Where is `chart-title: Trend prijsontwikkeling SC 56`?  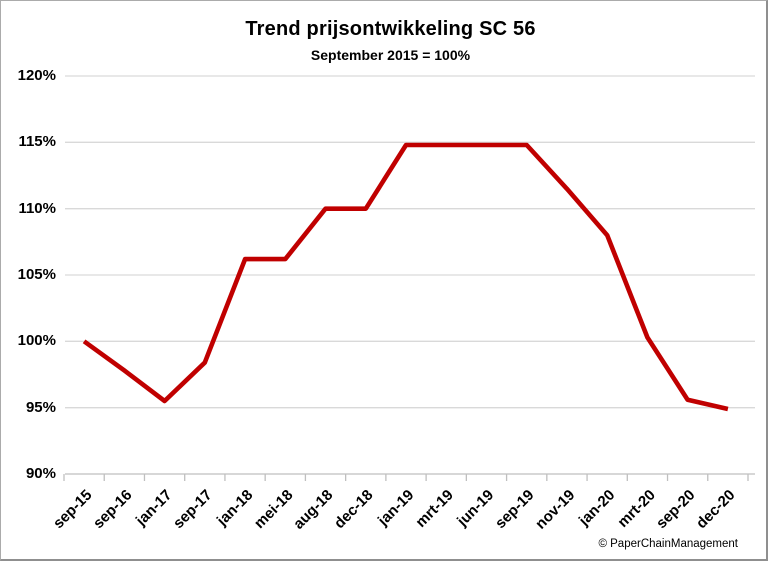 chart-title: Trend prijsontwikkeling SC 56 is located at coordinates (390, 29).